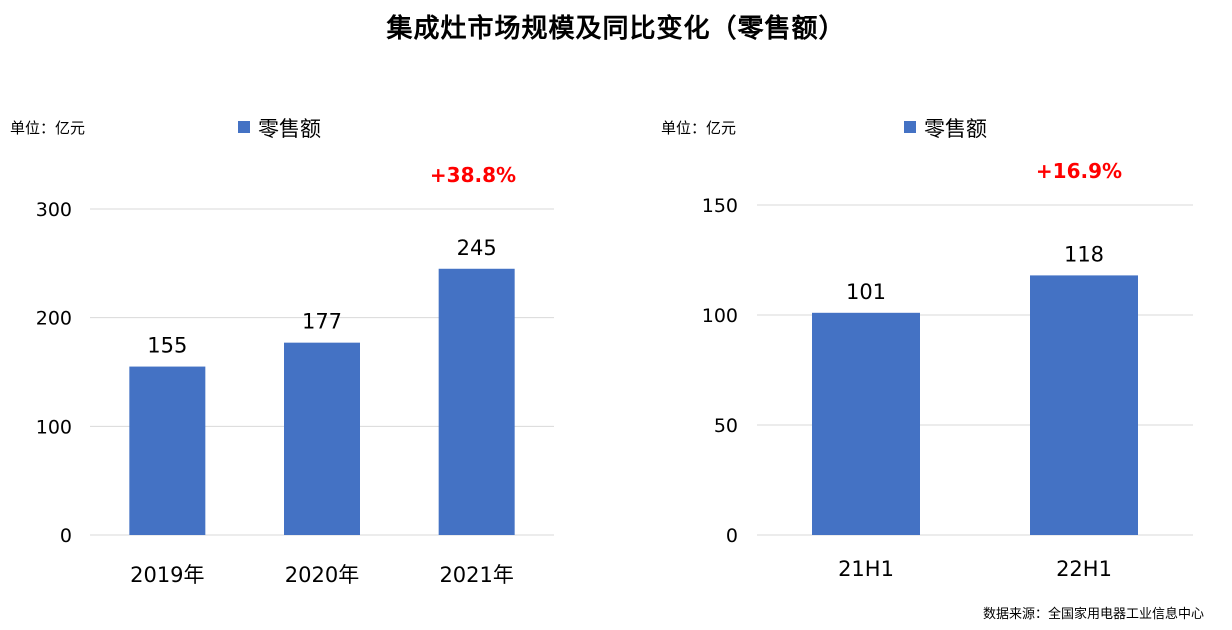  I want to click on right-y-tick-label: 100, so click(720, 316).